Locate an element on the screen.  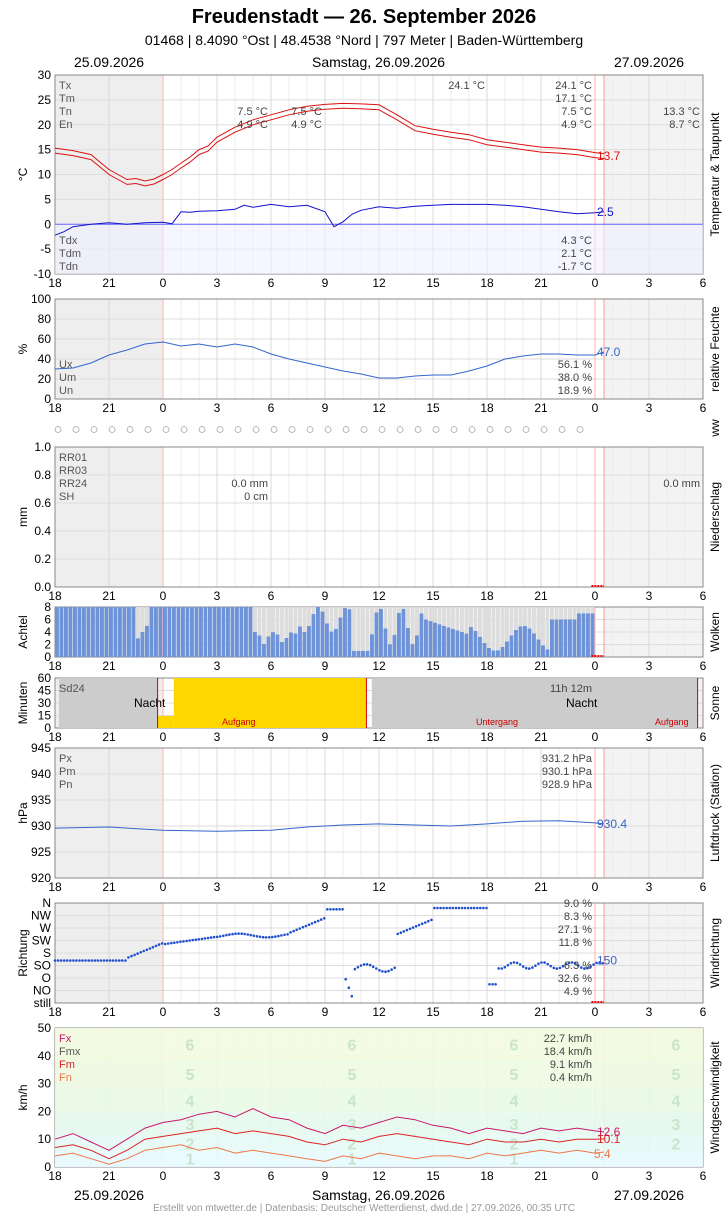
dewpoint-legend: Tdm is located at coordinates (70, 254).